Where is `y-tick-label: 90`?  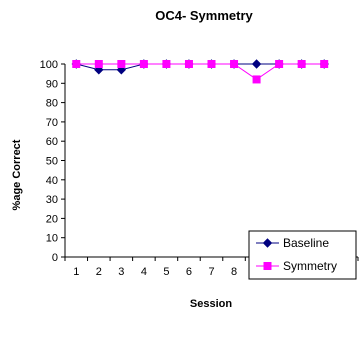
y-tick-label: 90 is located at coordinates (52, 84).